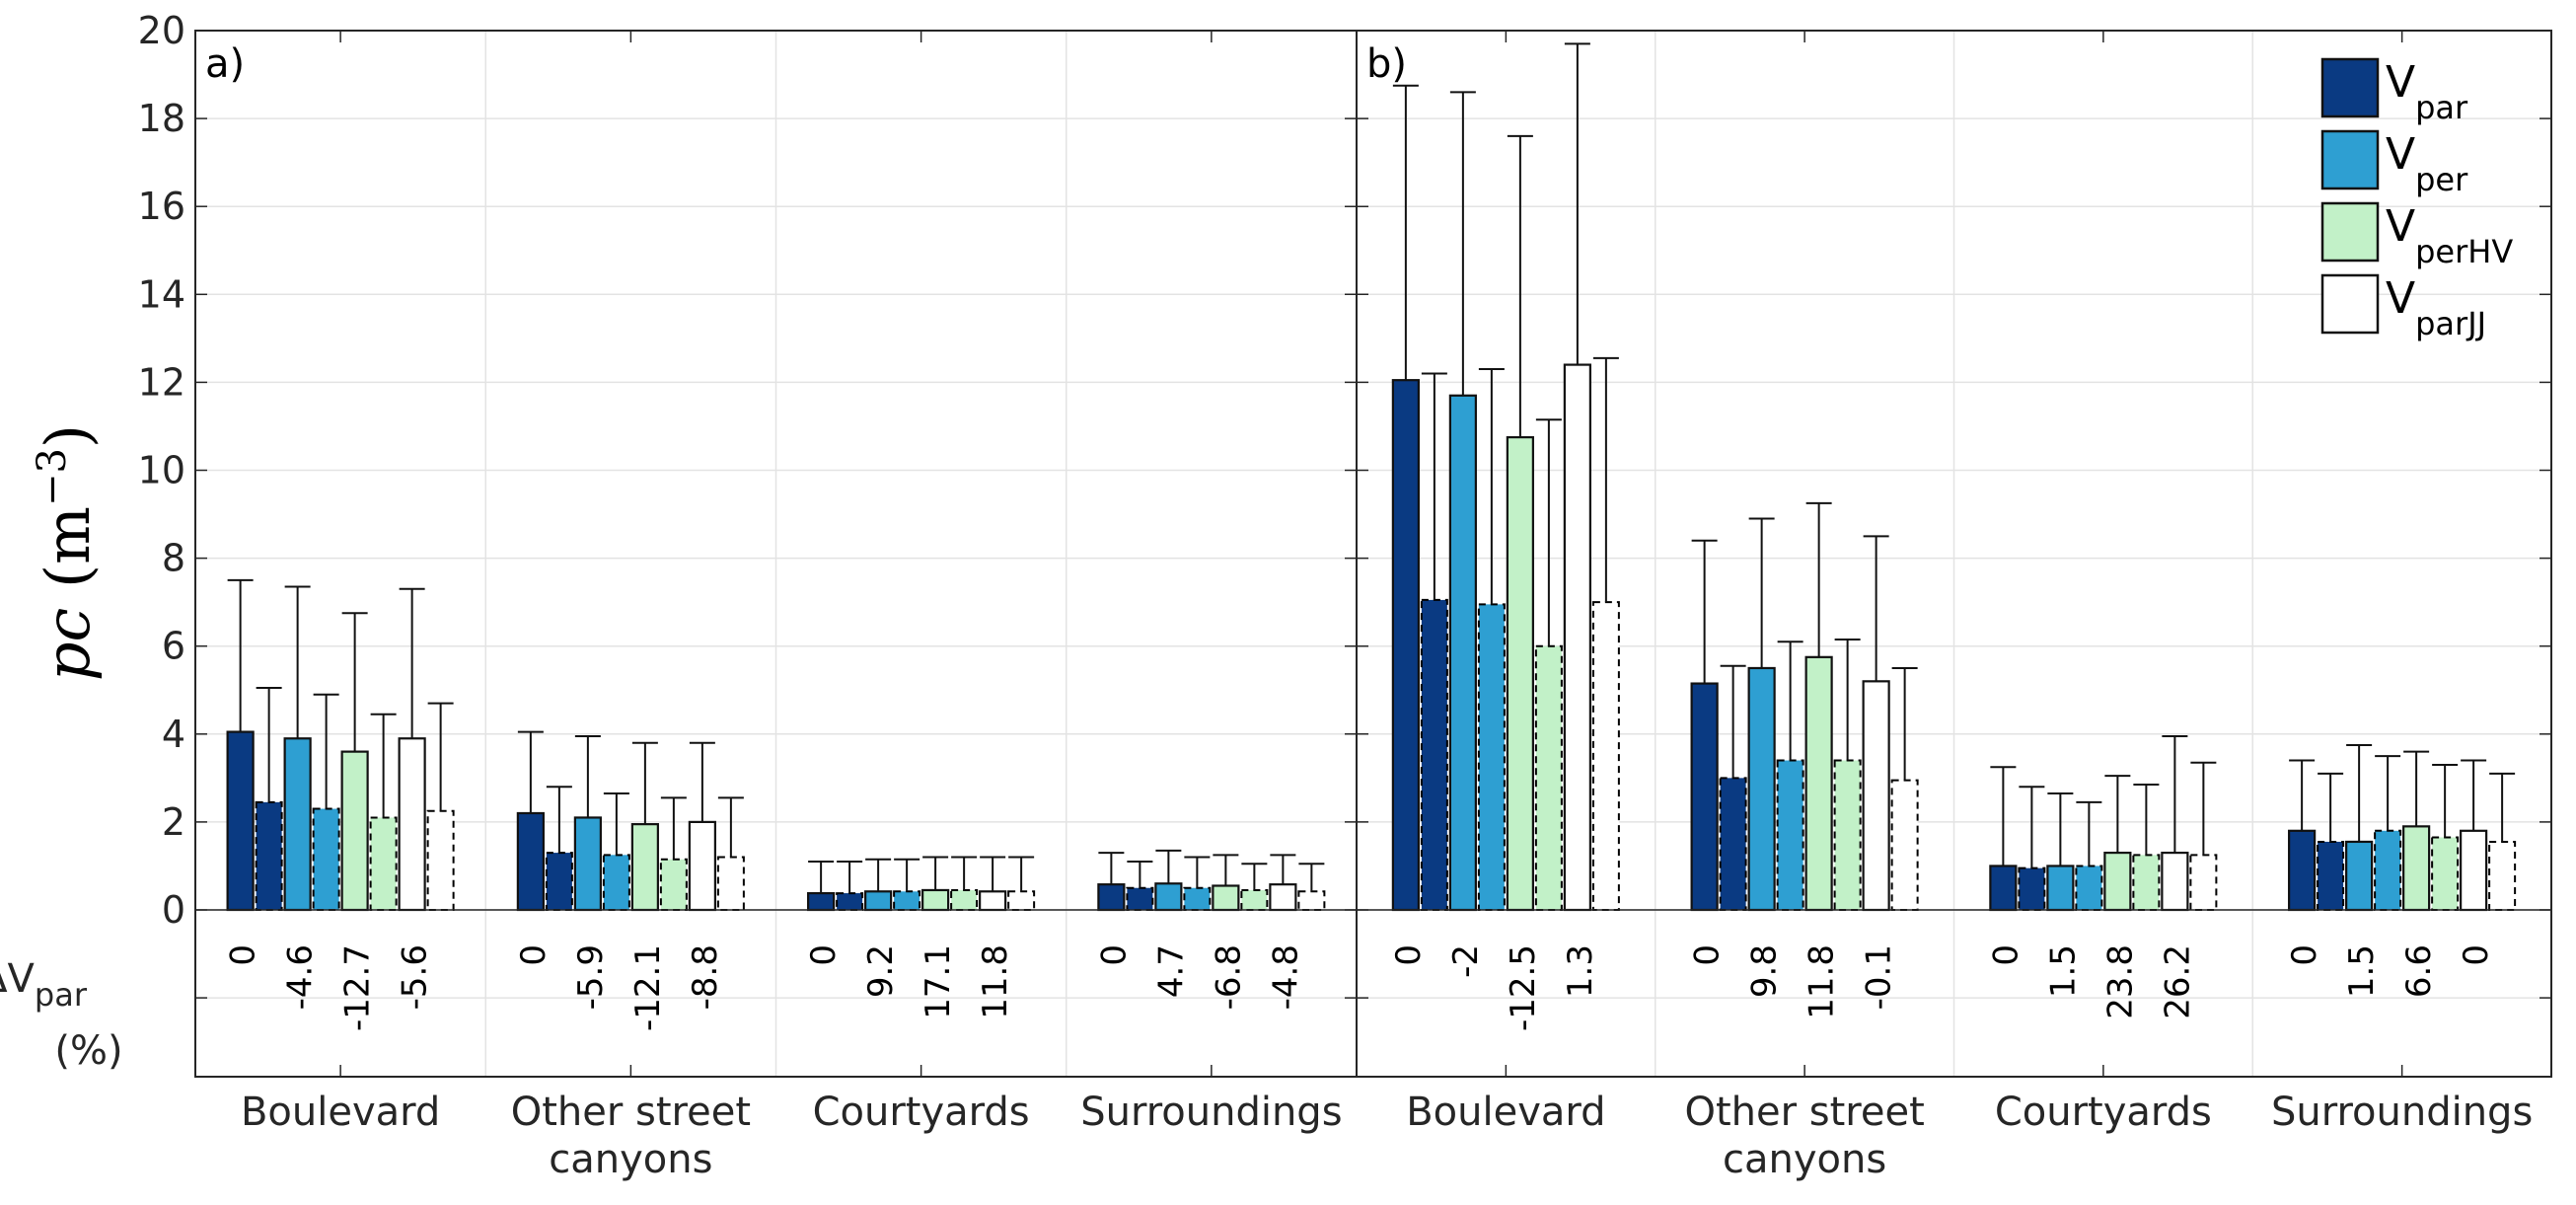 The width and height of the screenshot is (2576, 1205). I want to click on delta-label: -12.5, so click(1523, 987).